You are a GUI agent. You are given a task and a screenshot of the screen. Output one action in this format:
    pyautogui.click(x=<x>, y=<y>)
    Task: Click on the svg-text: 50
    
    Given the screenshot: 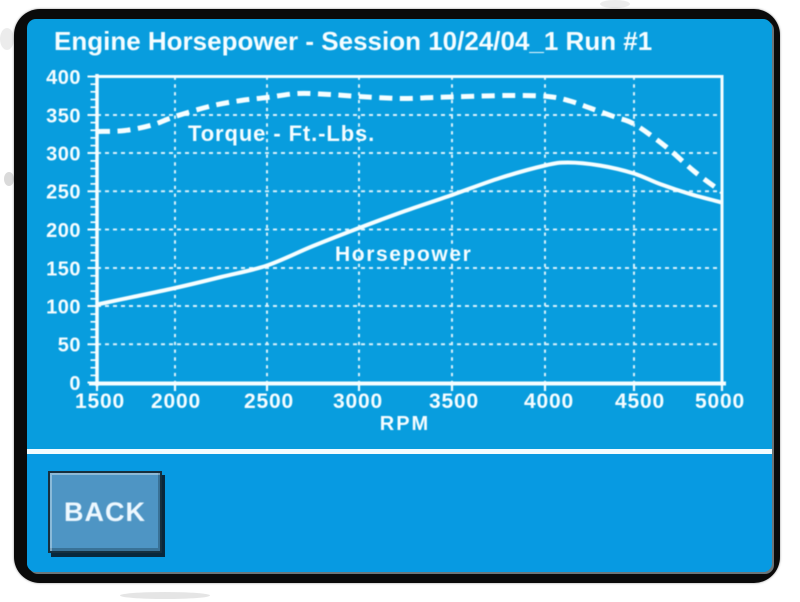 What is the action you would take?
    pyautogui.click(x=69, y=346)
    